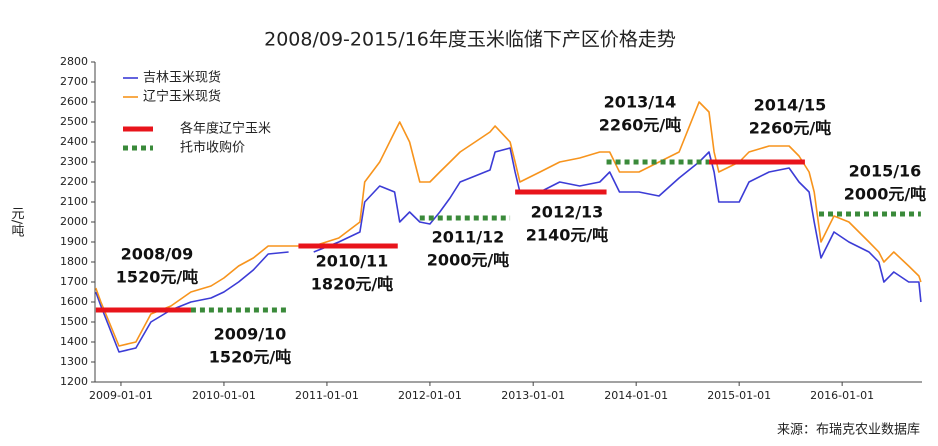 This screenshot has height=446, width=938. What do you see at coordinates (430, 395) in the screenshot?
I see `x-tick-label: 2012-01-01` at bounding box center [430, 395].